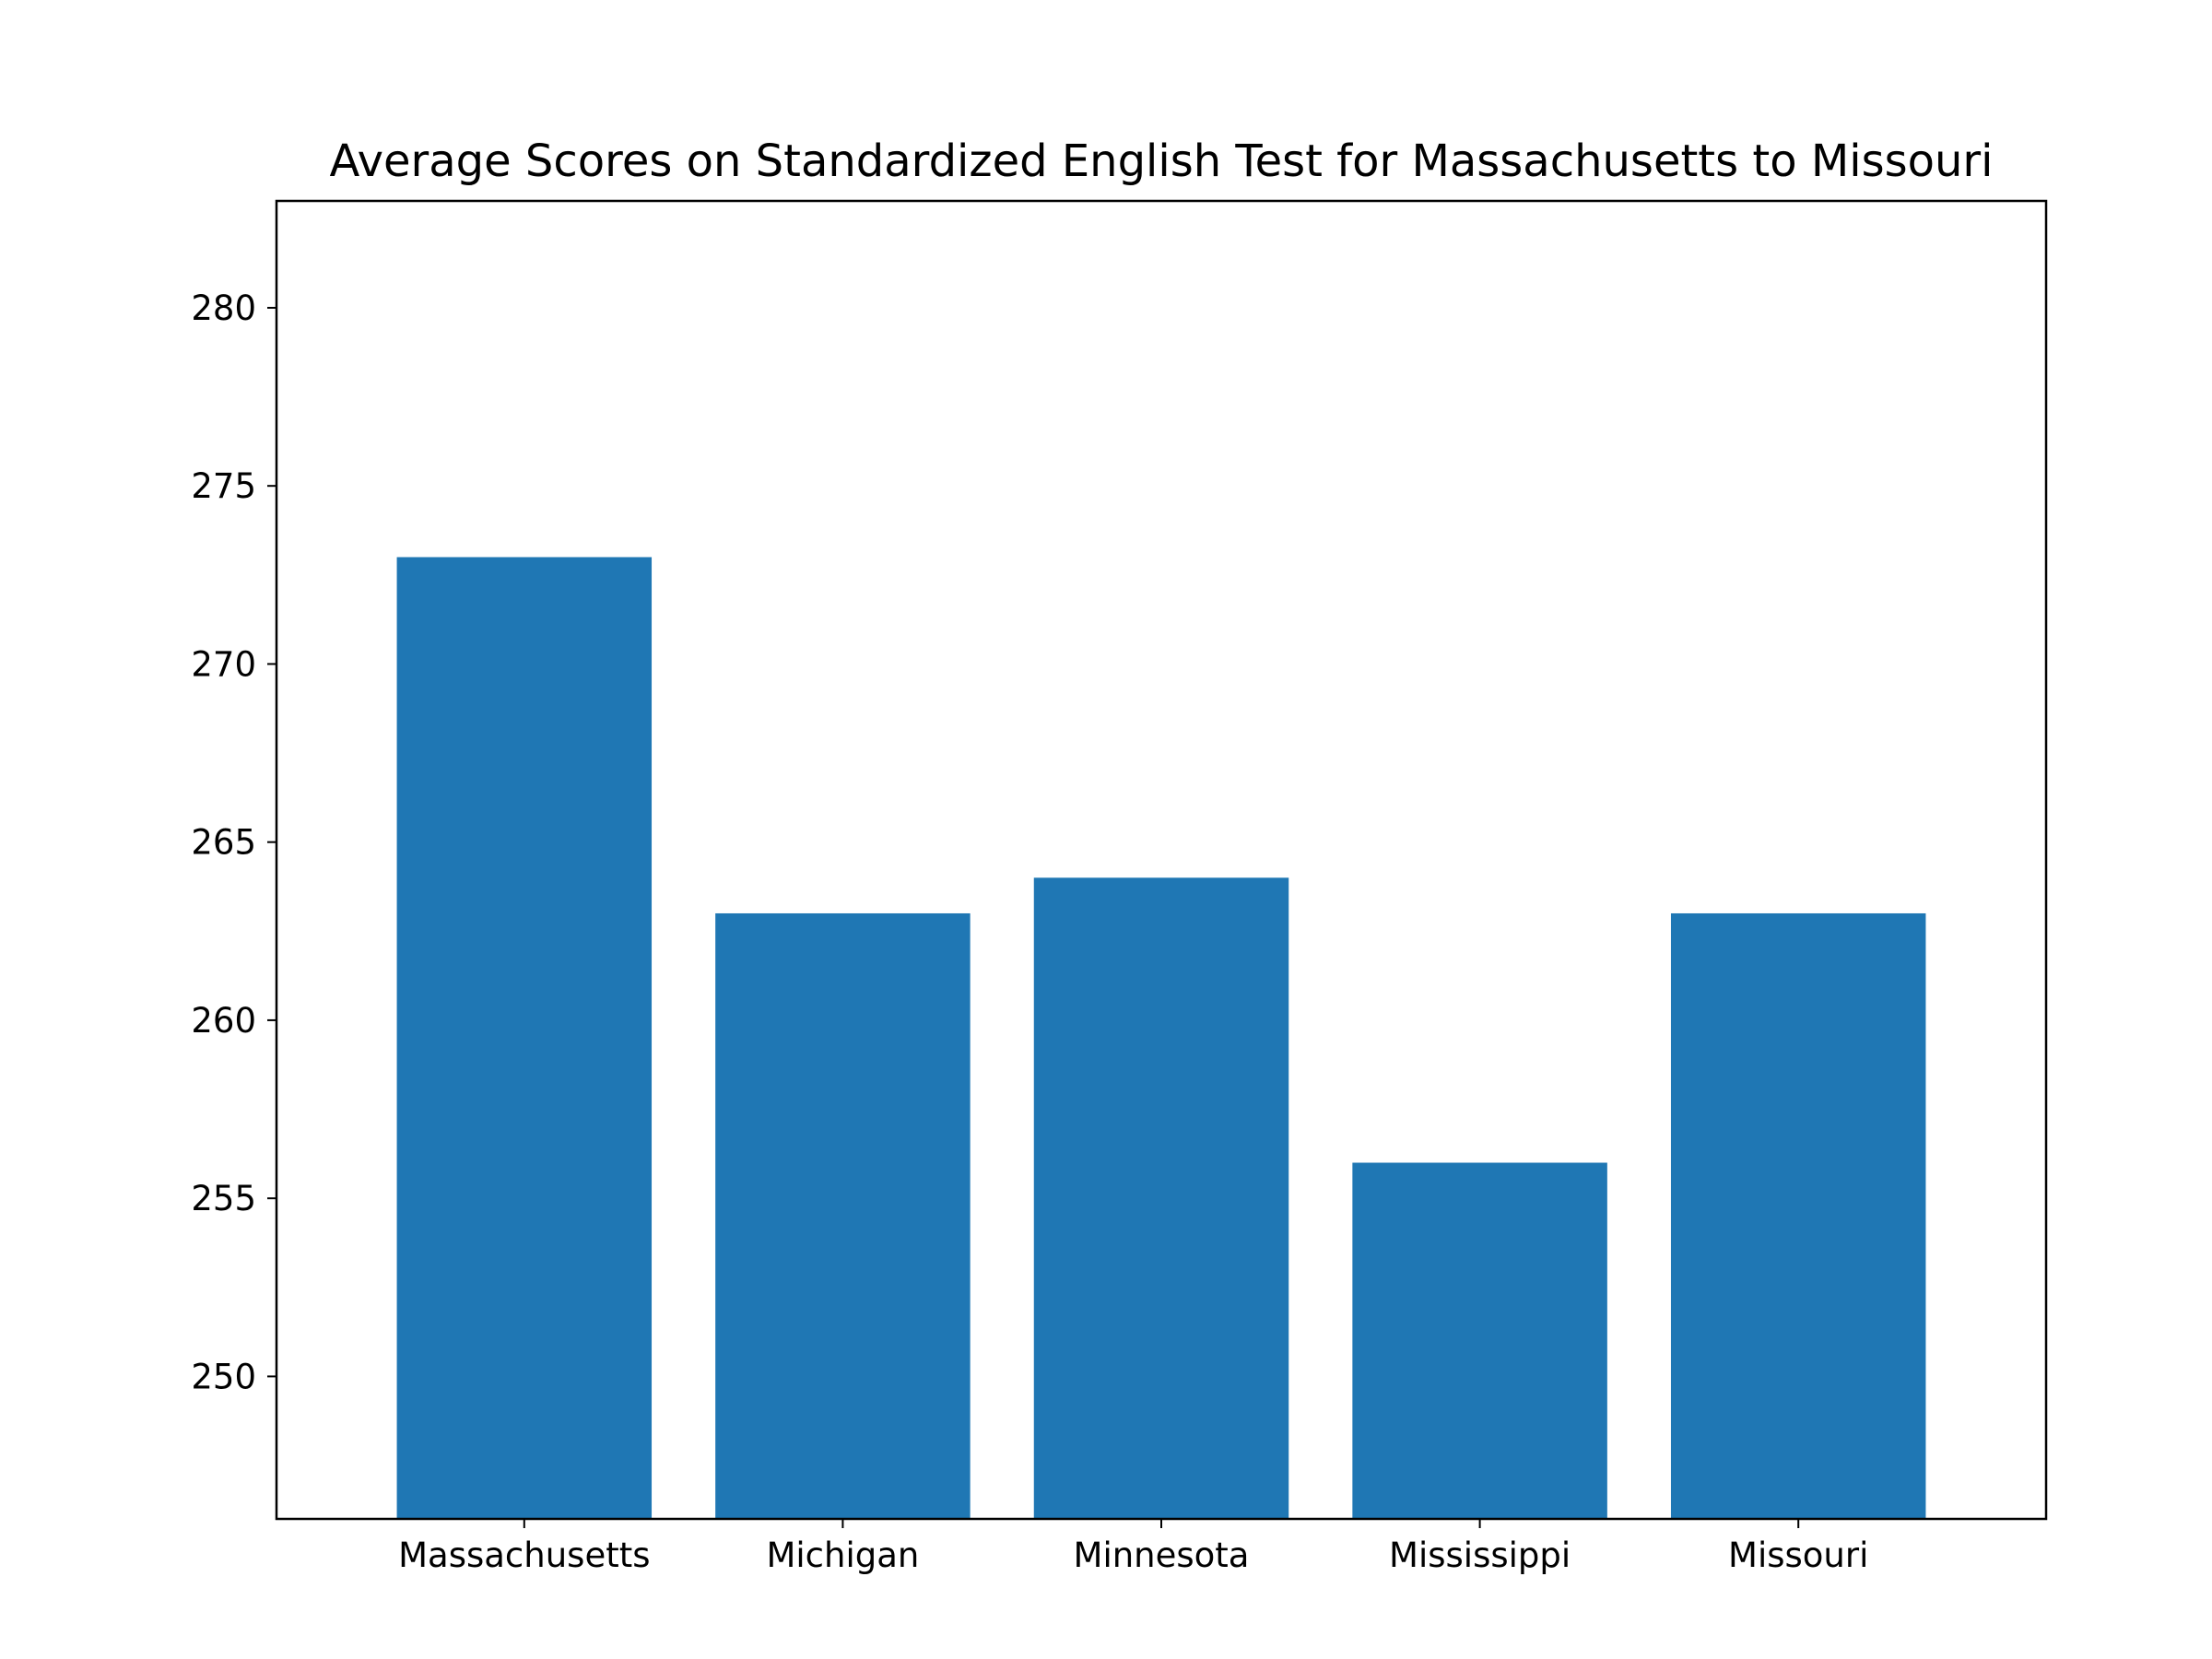 The image size is (2212, 1659). Describe the element at coordinates (223, 1021) in the screenshot. I see `y-tick-label: 260` at that location.